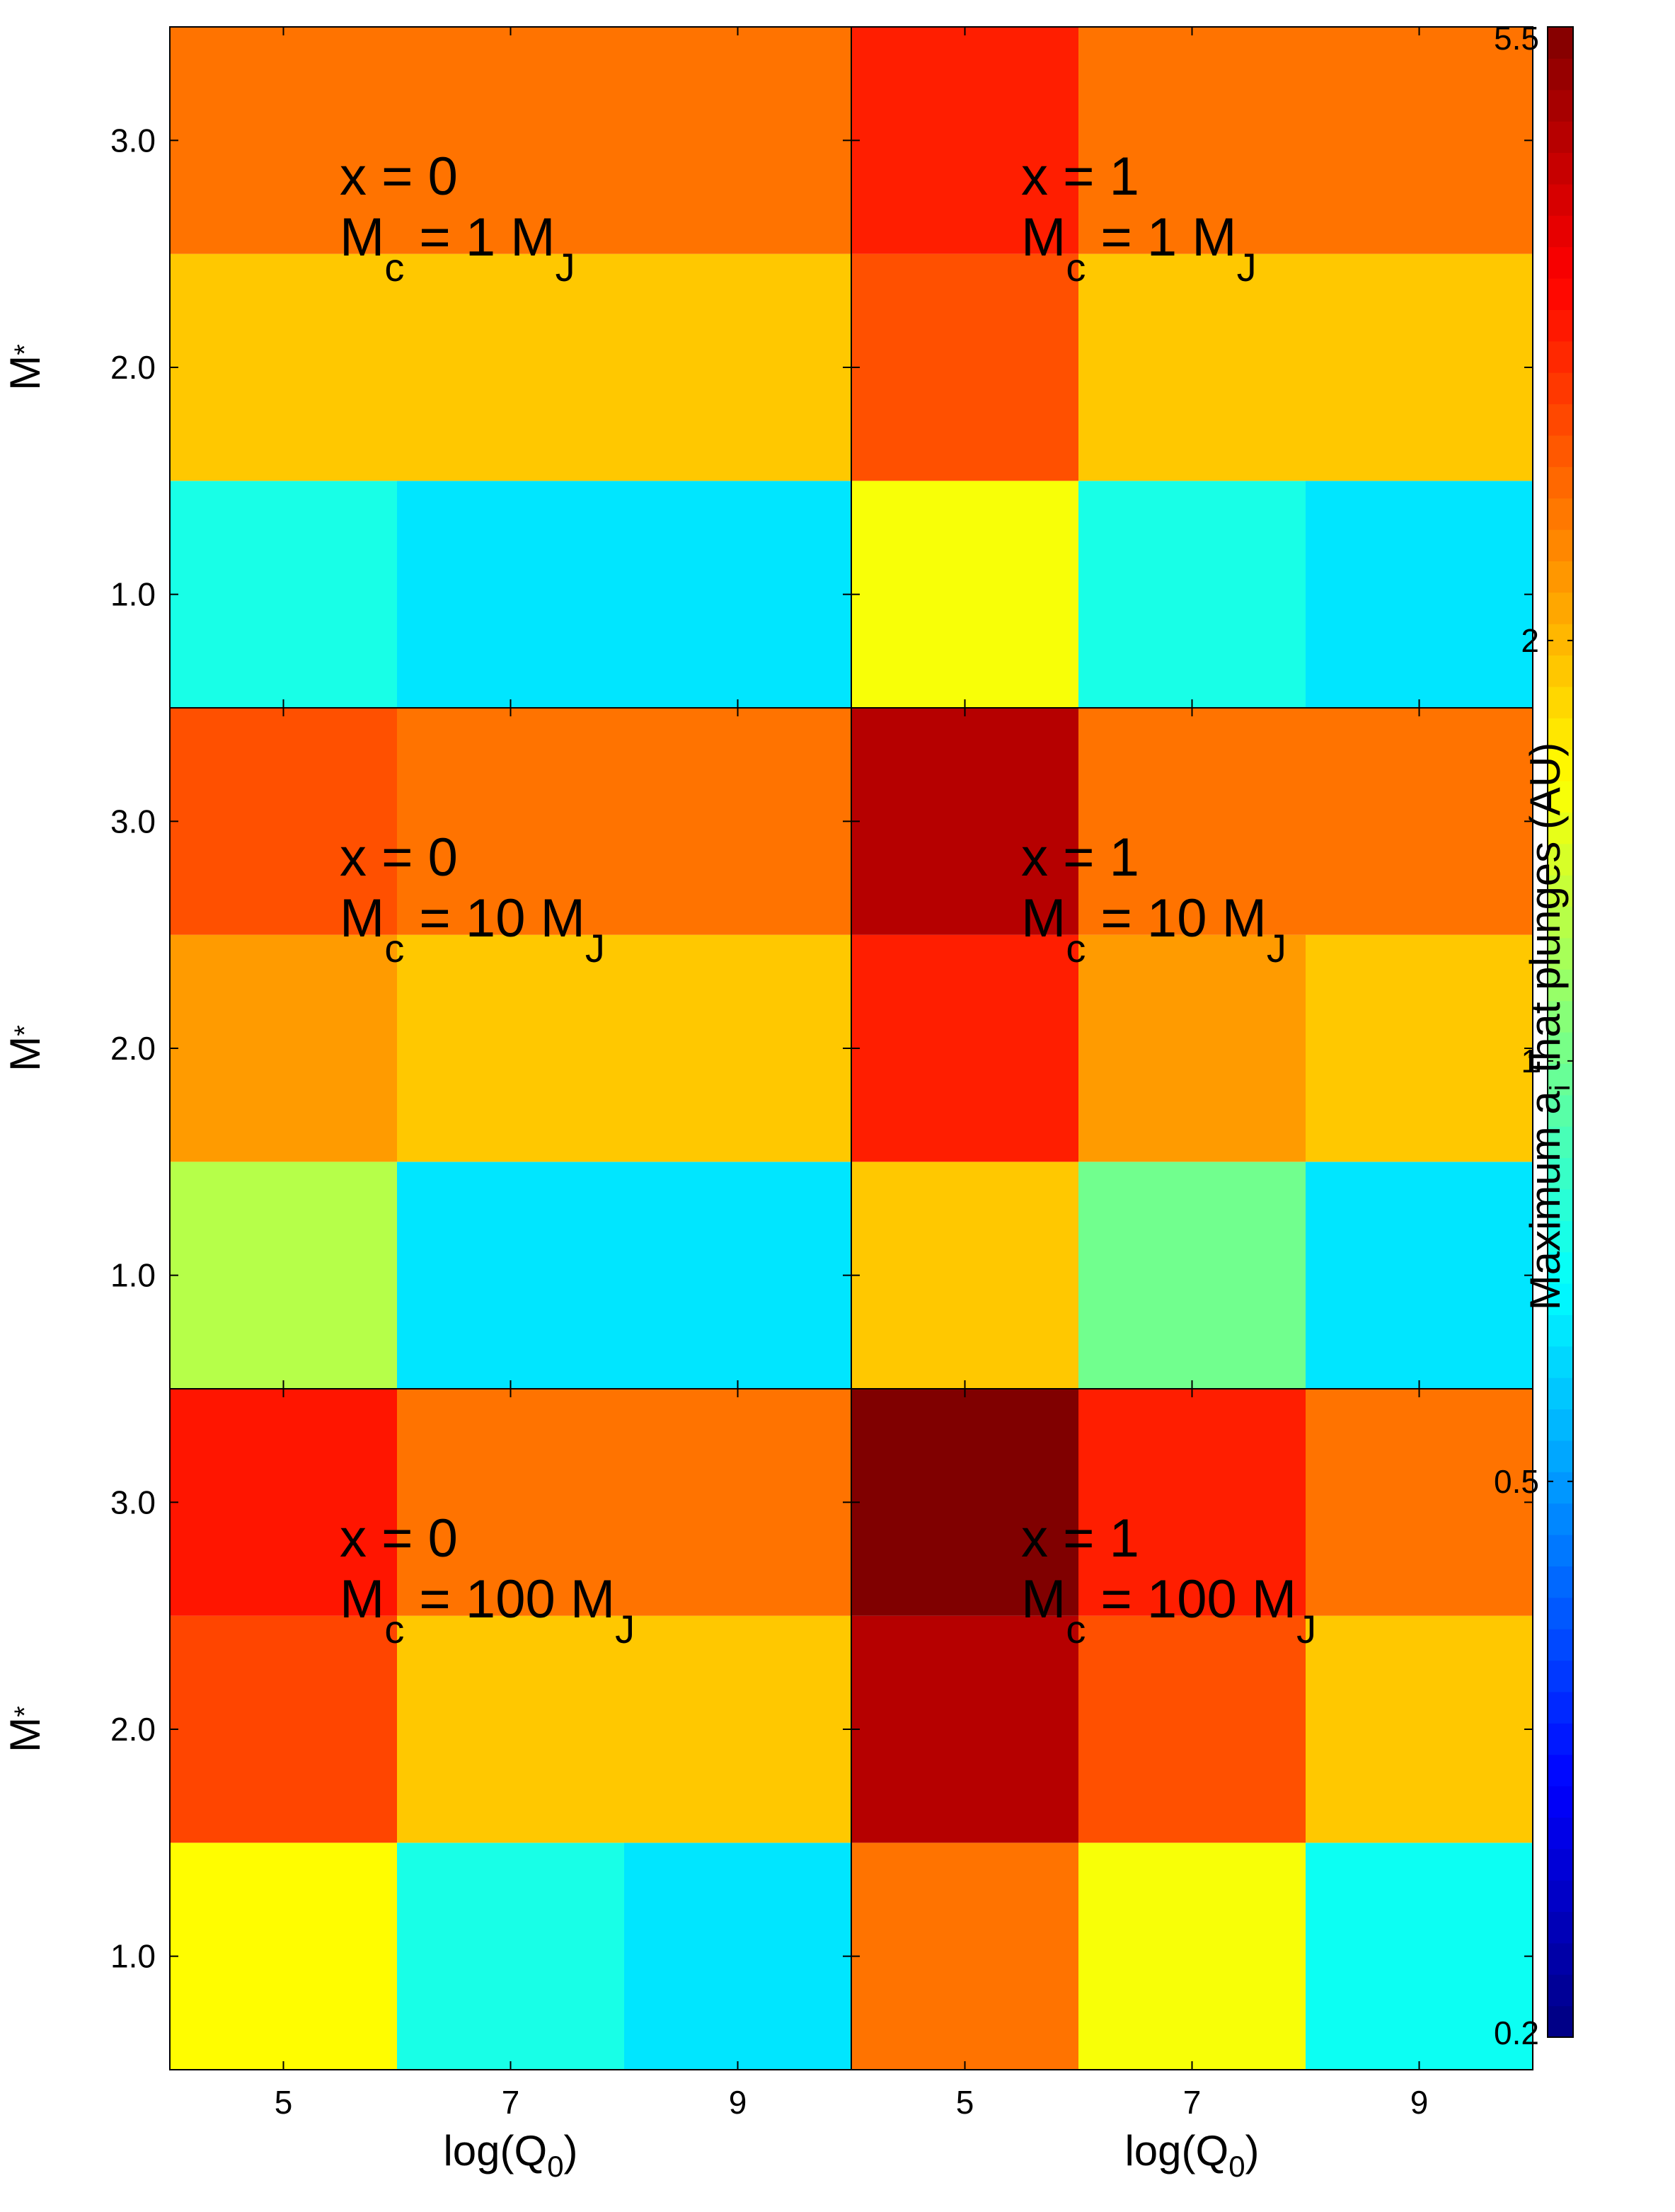  Describe the element at coordinates (25, 1048) in the screenshot. I see `y-axis-label: M*` at that location.